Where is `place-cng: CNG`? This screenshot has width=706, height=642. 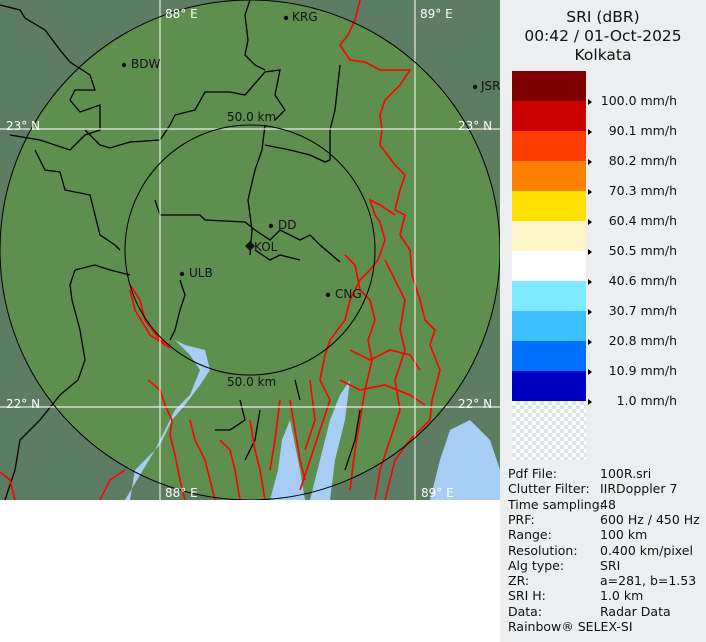 place-cng: CNG is located at coordinates (343, 294).